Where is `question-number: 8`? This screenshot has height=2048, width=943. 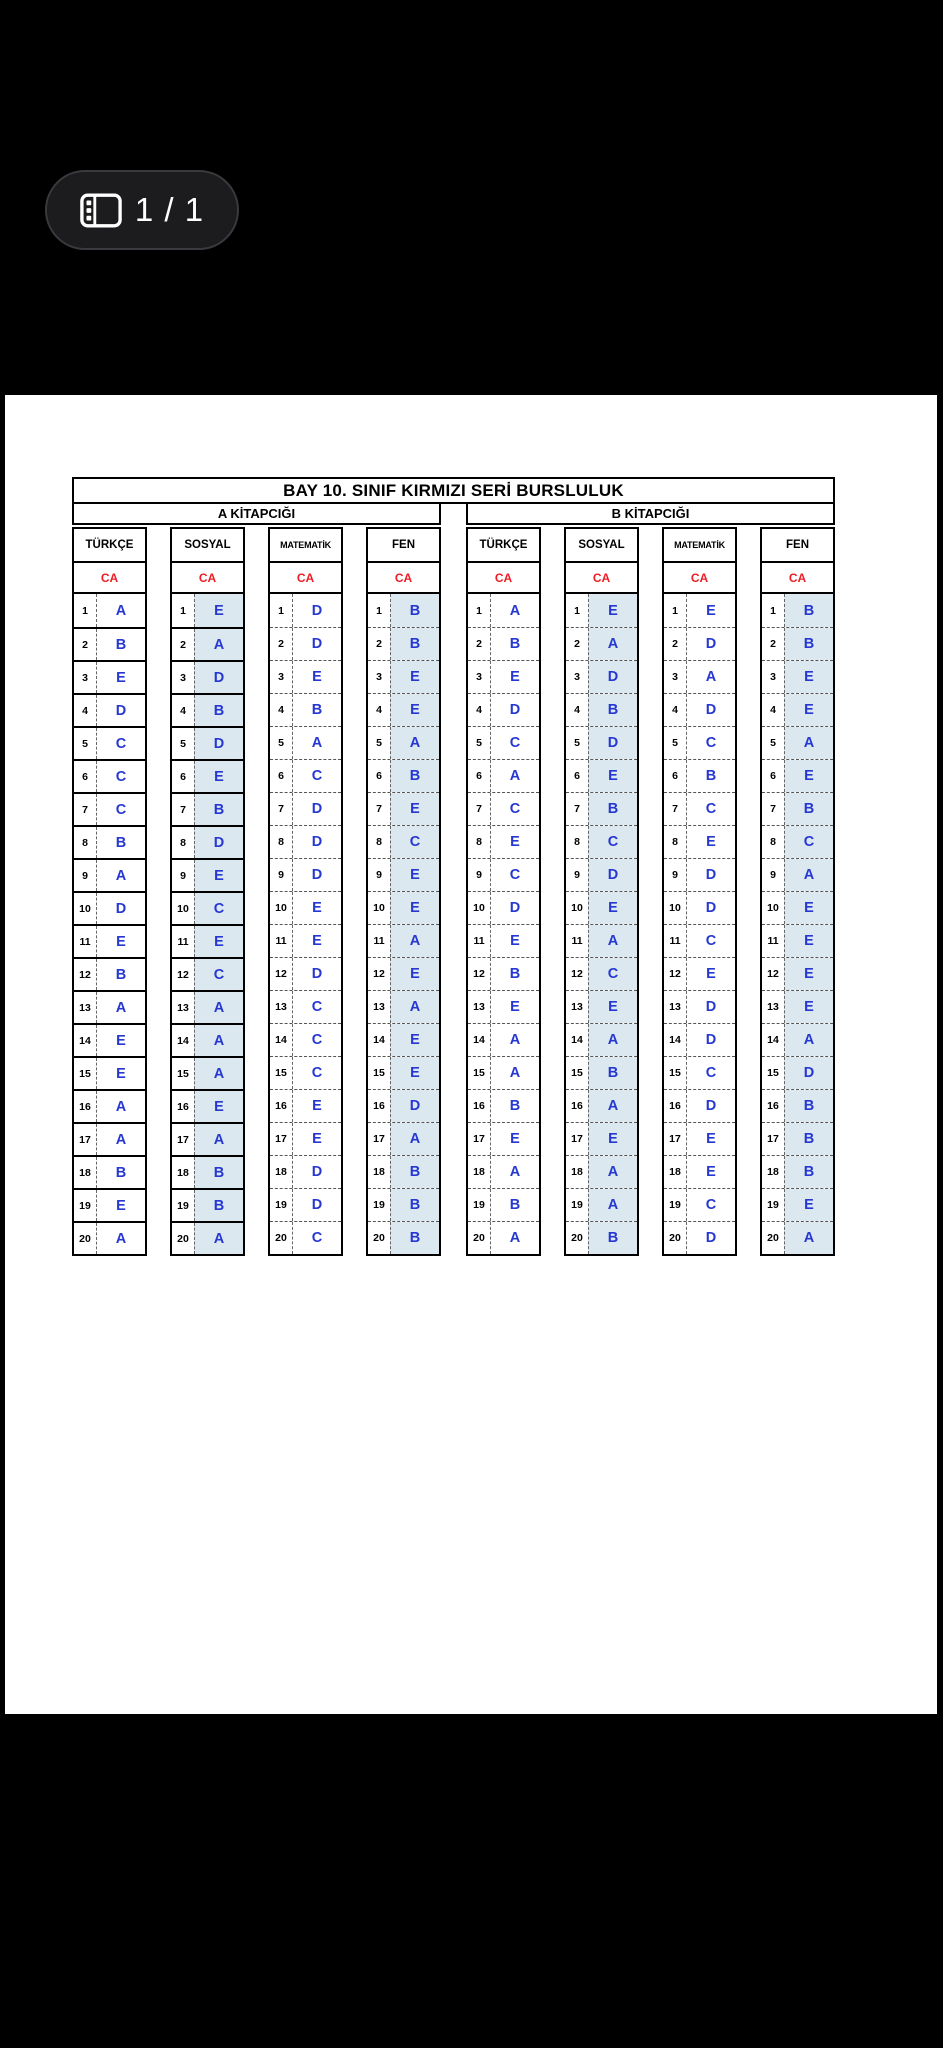 question-number: 8 is located at coordinates (773, 842).